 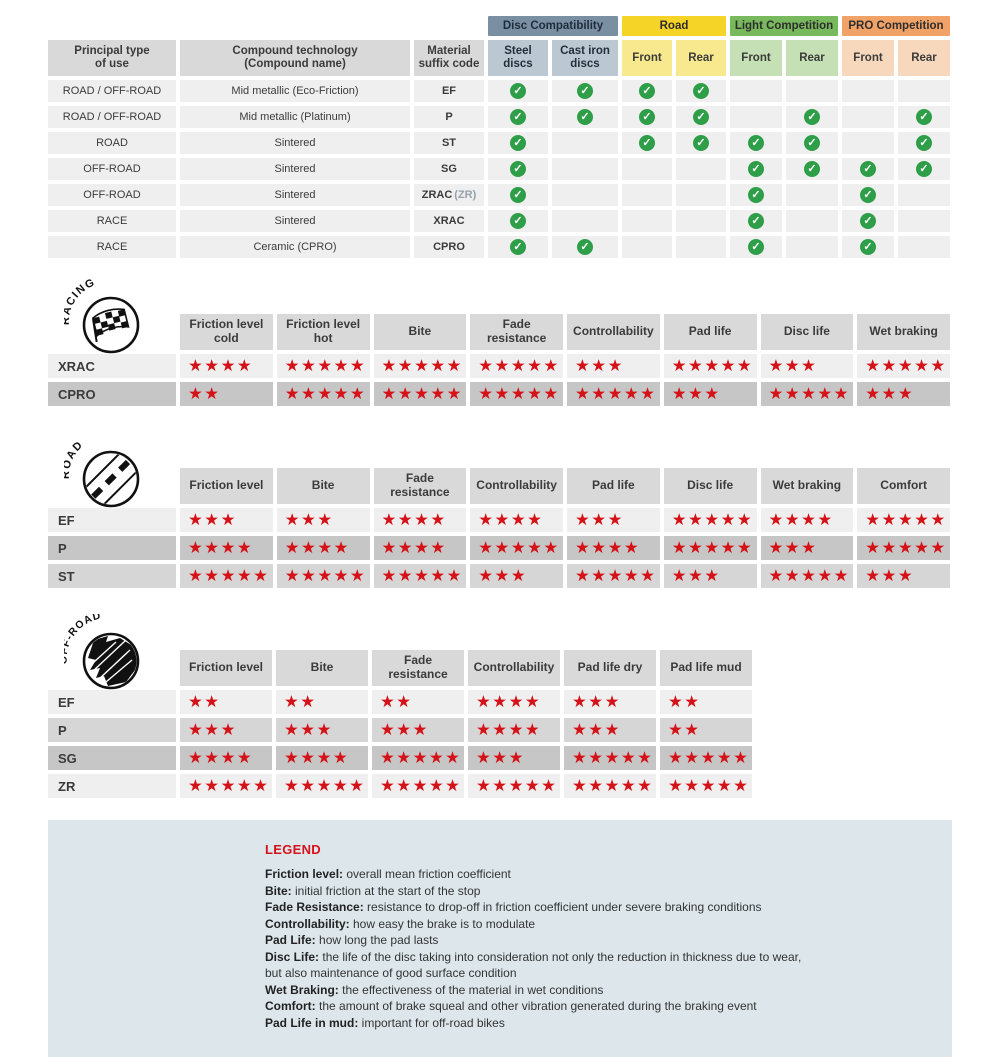 I want to click on rating-column-header: Wet braking, so click(x=903, y=332).